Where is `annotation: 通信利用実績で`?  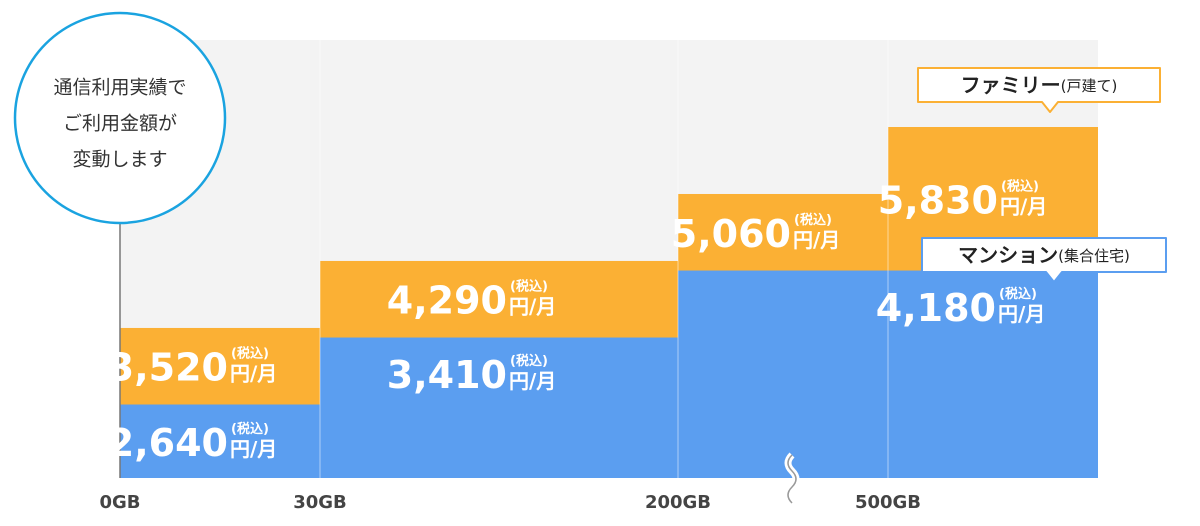
annotation: 通信利用実績で is located at coordinates (119, 88).